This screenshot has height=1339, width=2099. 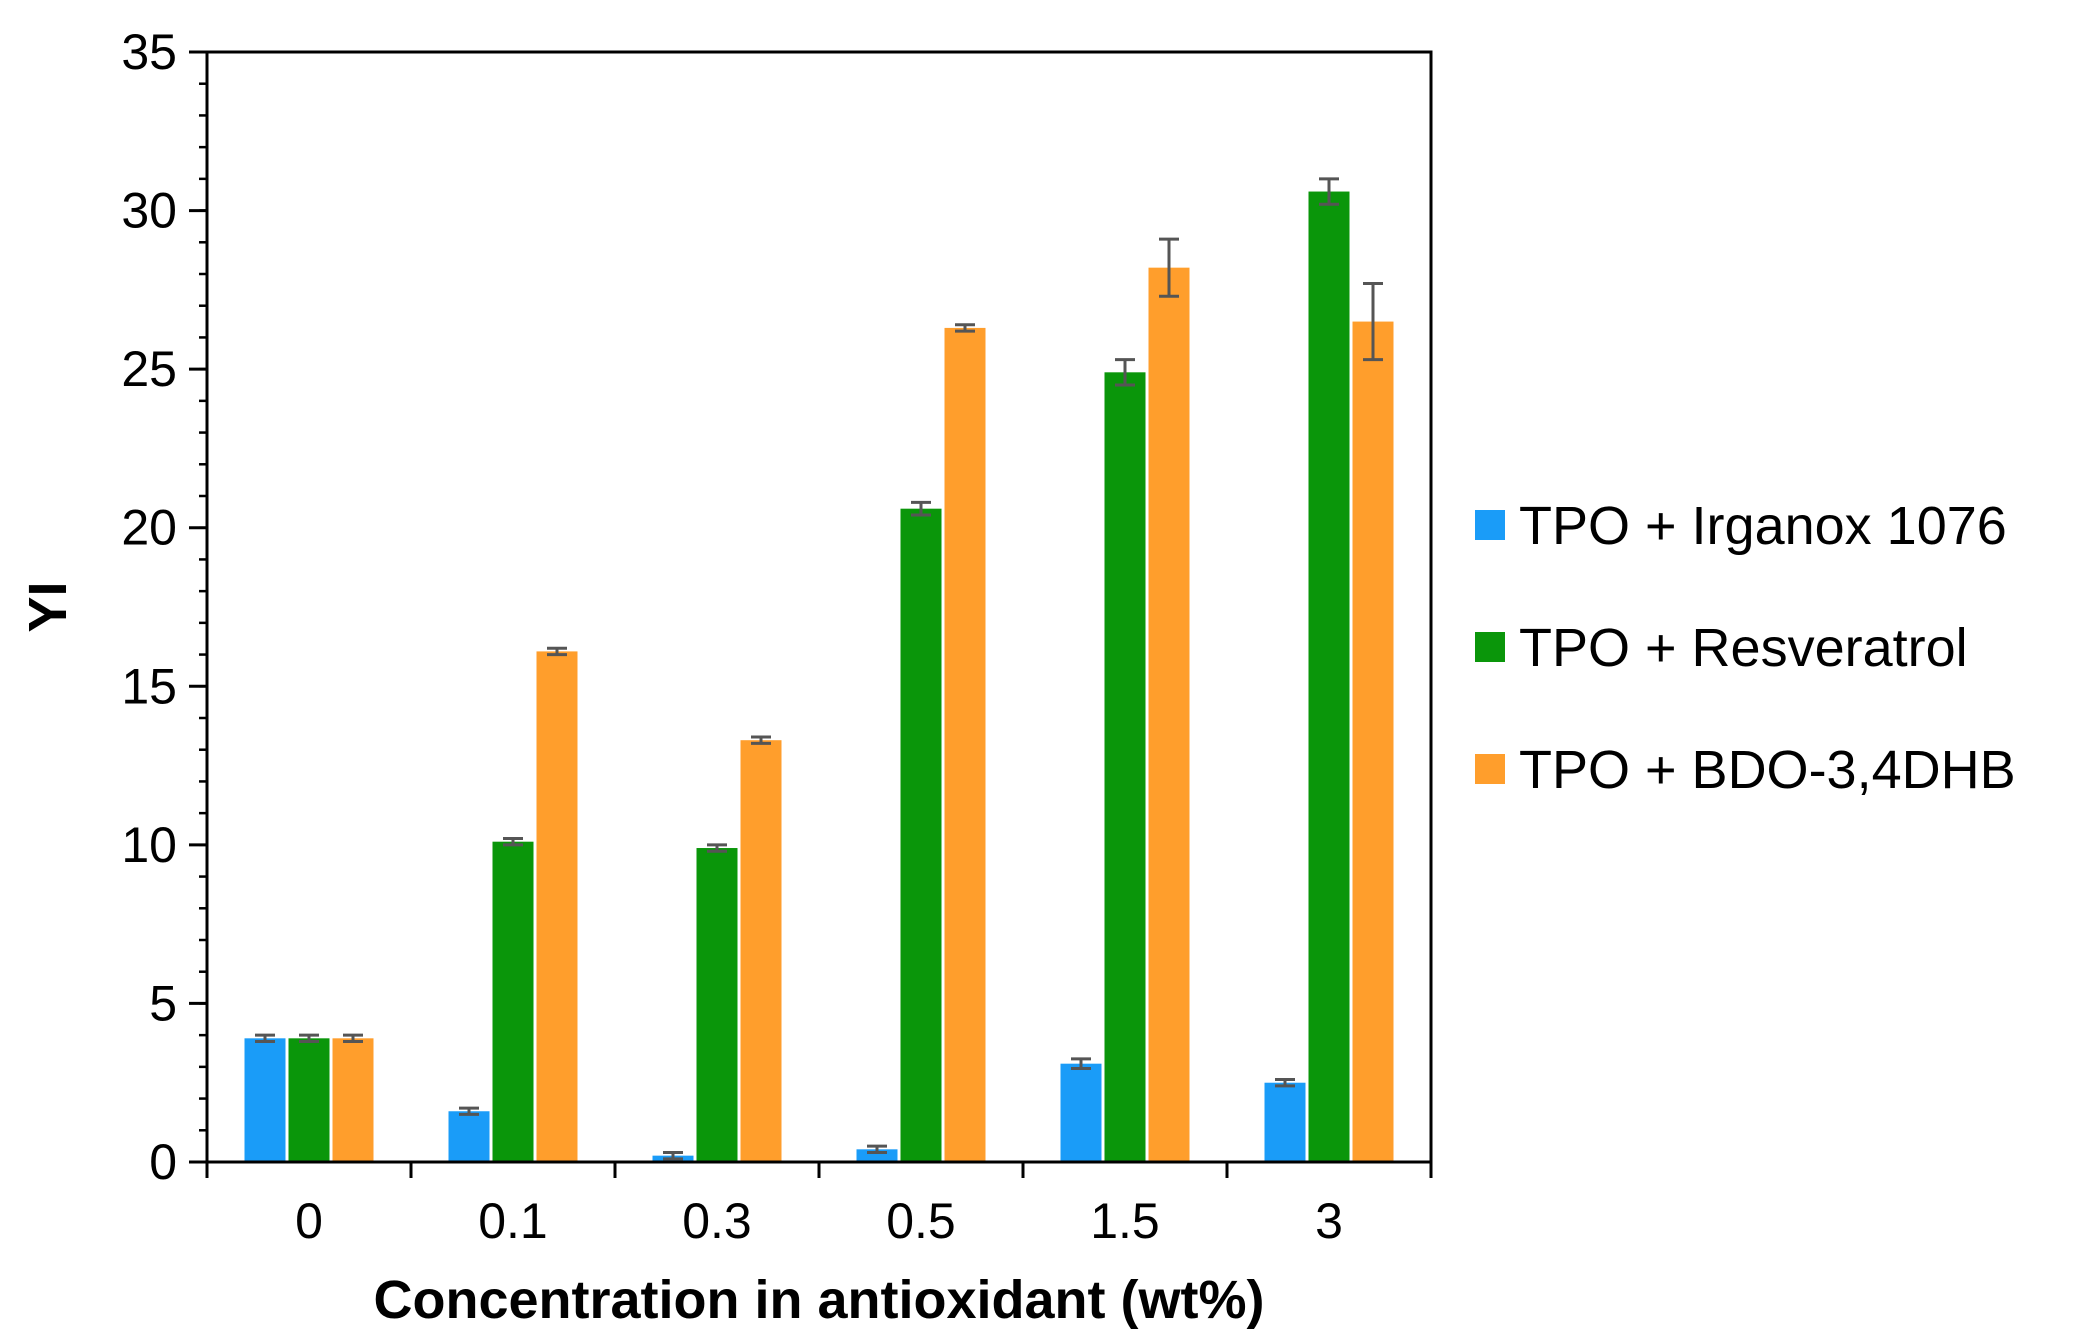 What do you see at coordinates (1125, 1221) in the screenshot?
I see `x-tick-label: 1.5` at bounding box center [1125, 1221].